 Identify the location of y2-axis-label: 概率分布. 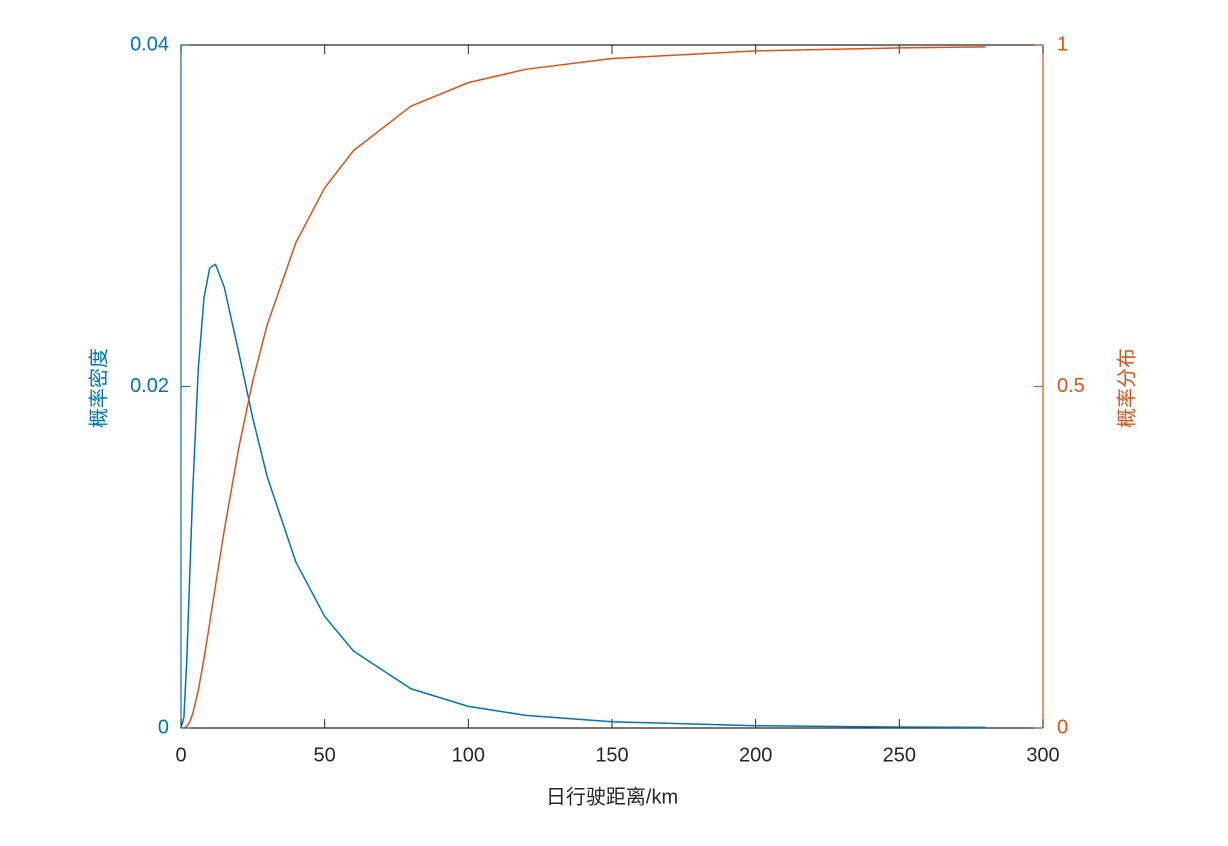
(1126, 388).